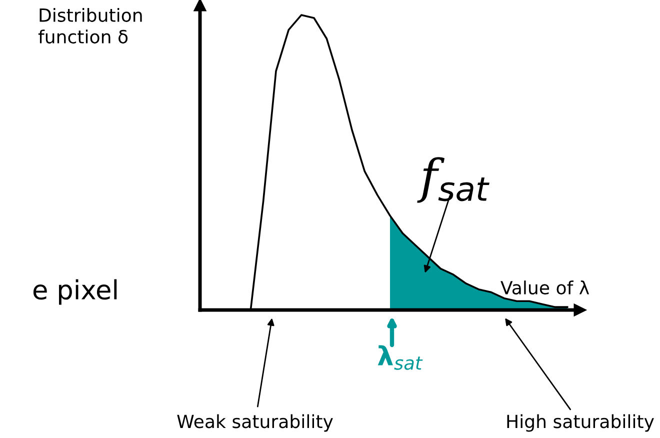  I want to click on text: High saturability, so click(580, 423).